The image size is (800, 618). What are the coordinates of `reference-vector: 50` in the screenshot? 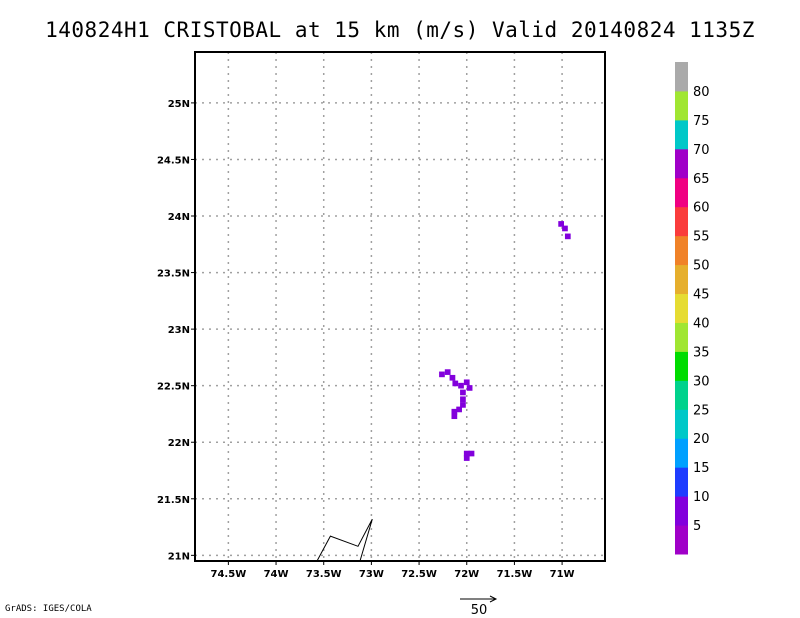 It's located at (479, 606).